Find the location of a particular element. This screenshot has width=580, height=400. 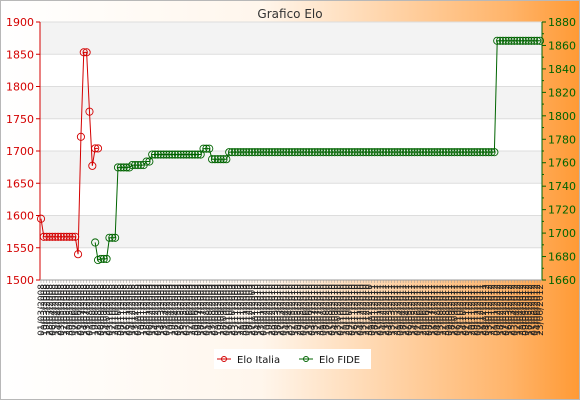

x-axis-tick-label: 13/03/2011 is located at coordinates (393, 310).